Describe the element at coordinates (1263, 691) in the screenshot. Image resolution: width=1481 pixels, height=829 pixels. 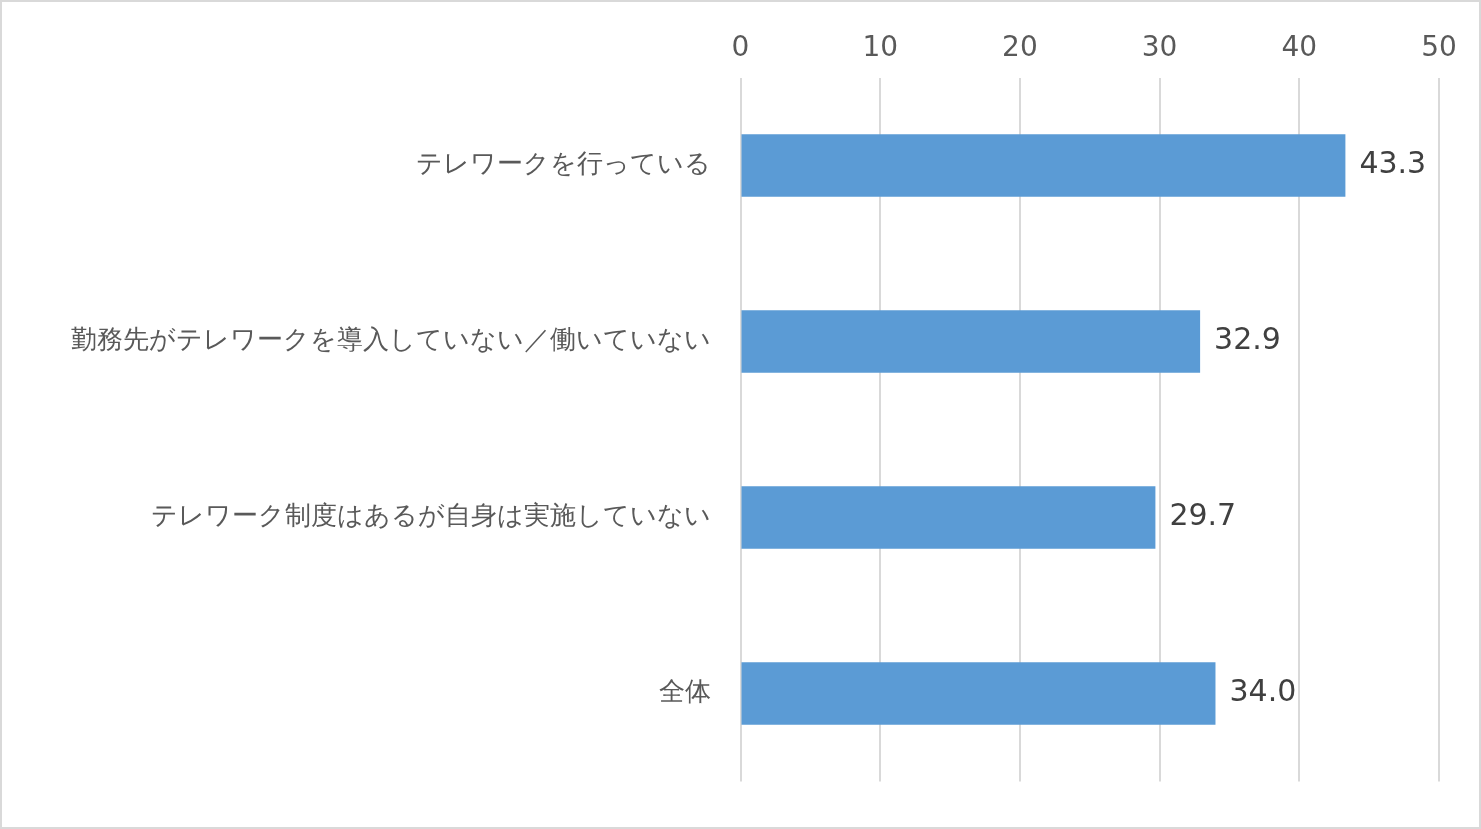
I see `data-label: 34.0` at that location.